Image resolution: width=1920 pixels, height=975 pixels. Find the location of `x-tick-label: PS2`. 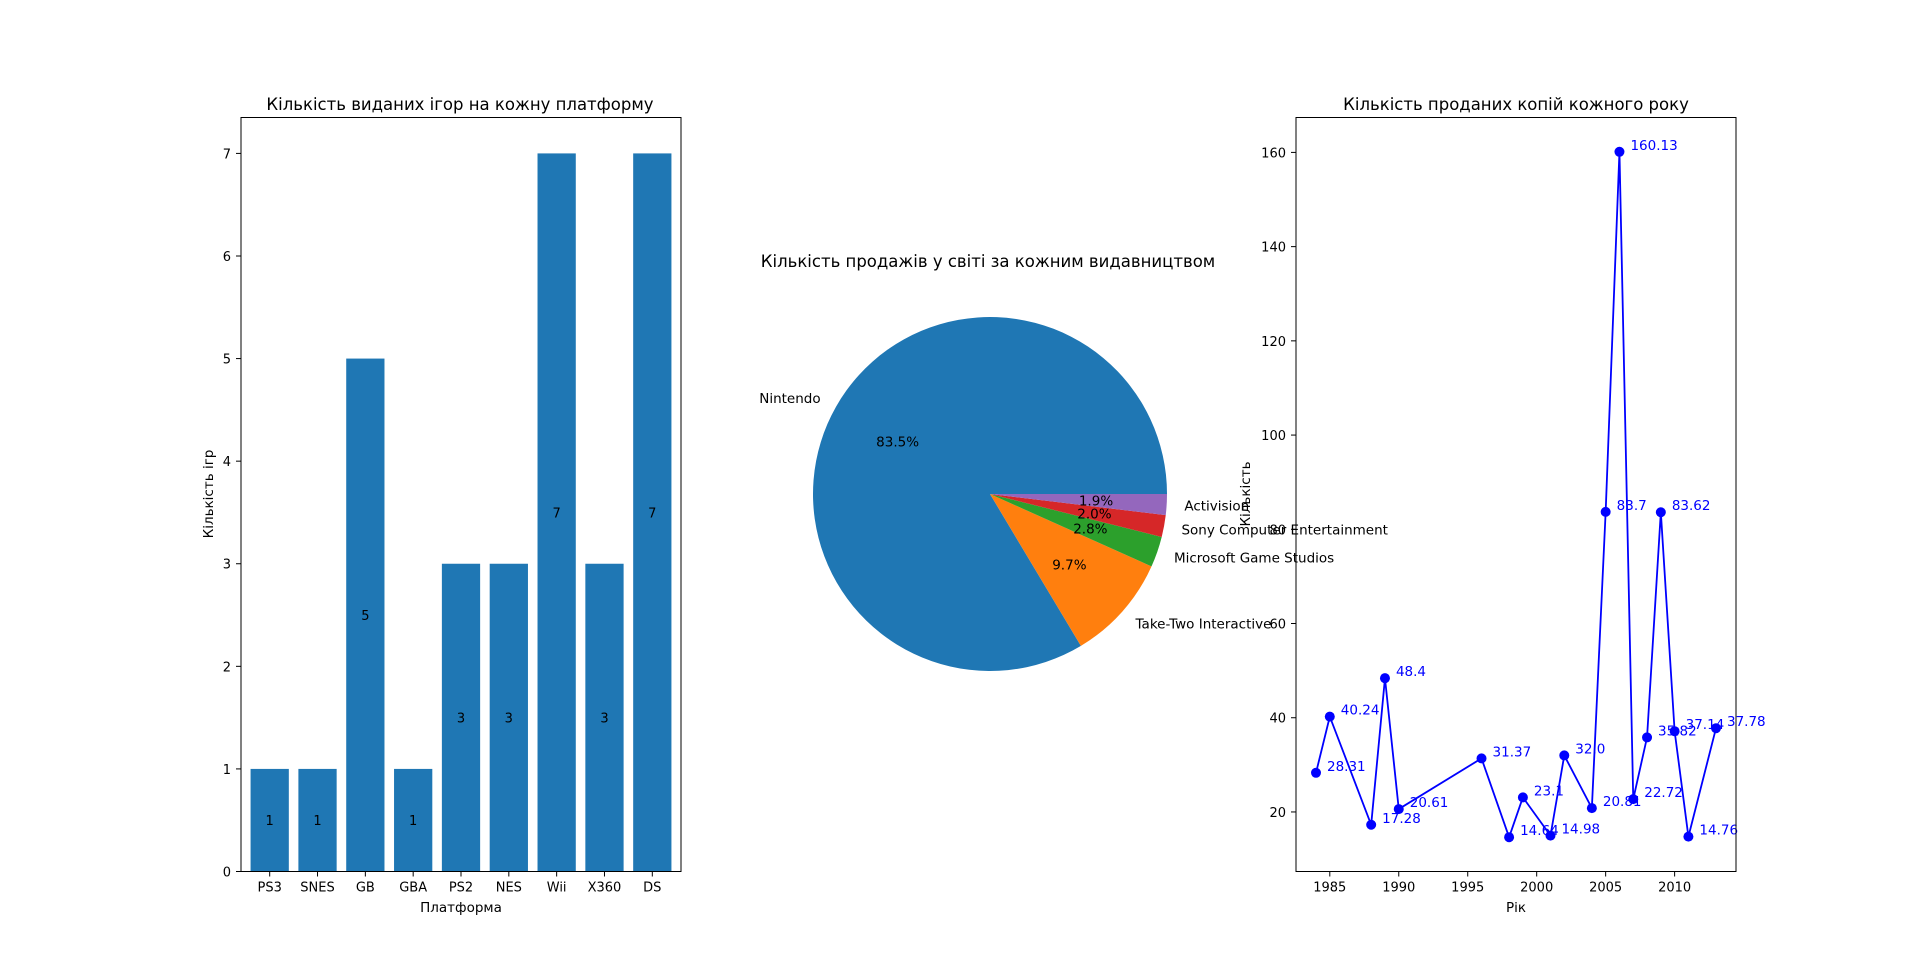

x-tick-label: PS2 is located at coordinates (461, 888).